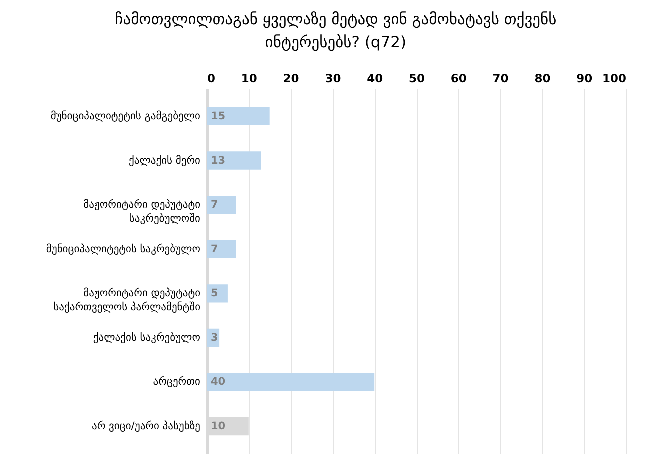 Image resolution: width=669 pixels, height=470 pixels. What do you see at coordinates (123, 249) in the screenshot?
I see `y-tick-label: მუნიციპალიტეტის საკრებულო` at bounding box center [123, 249].